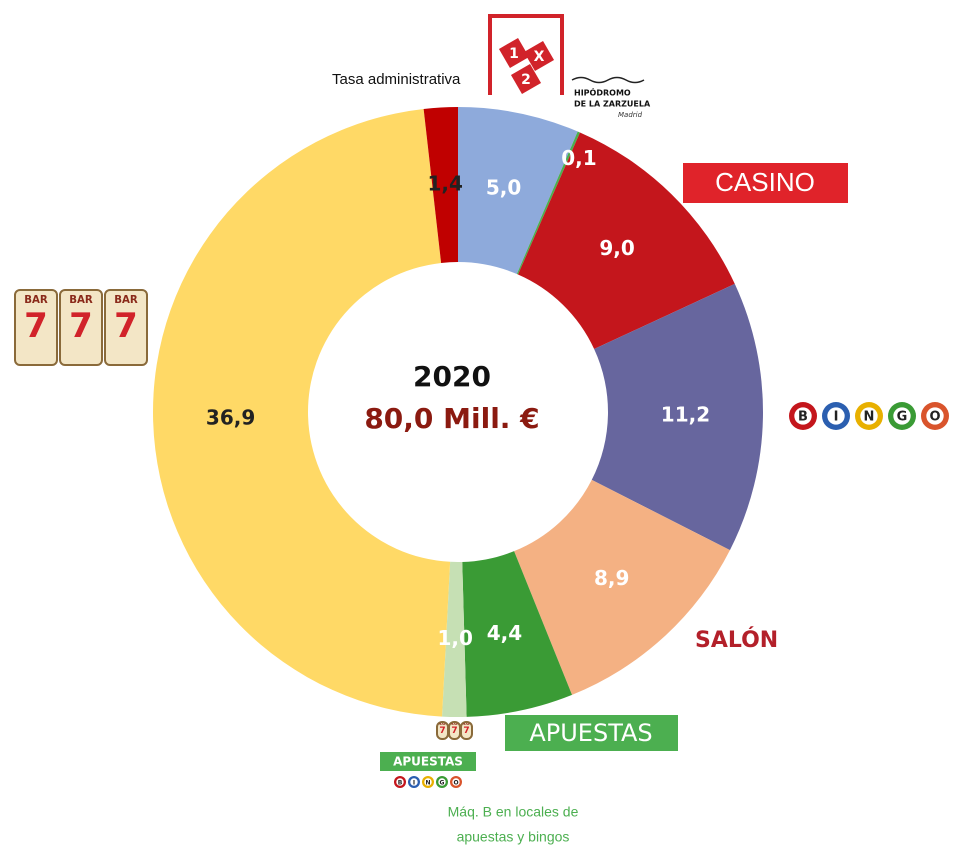 The width and height of the screenshot is (960, 848). I want to click on slice-label: 1,0, so click(455, 638).